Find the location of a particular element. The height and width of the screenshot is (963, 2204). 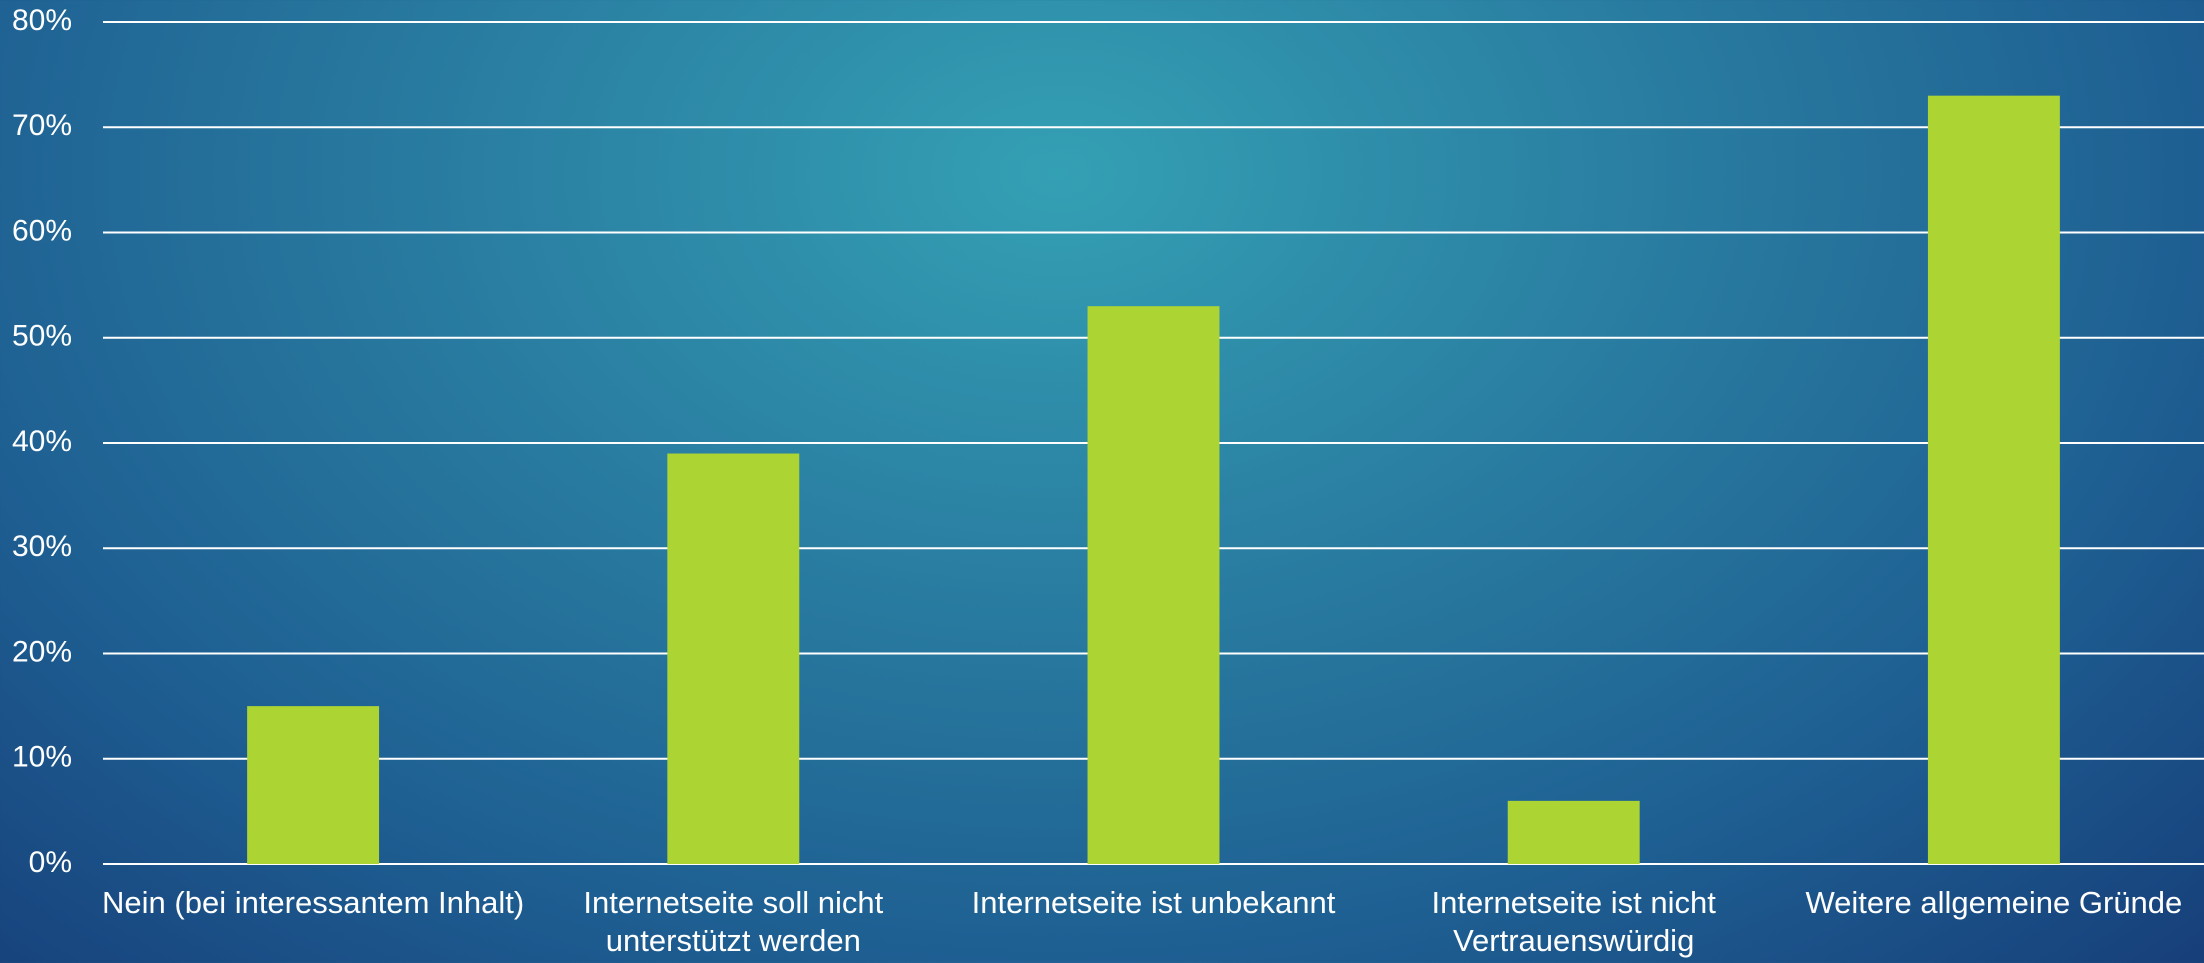

y-tick-label: 60% is located at coordinates (42, 230).